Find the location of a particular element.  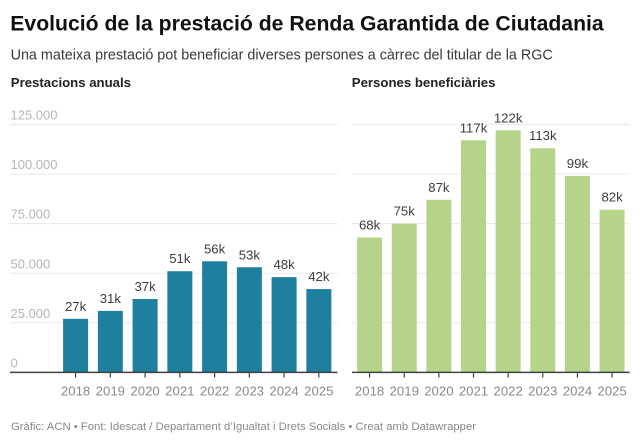

svg-text: 87k is located at coordinates (439, 187).